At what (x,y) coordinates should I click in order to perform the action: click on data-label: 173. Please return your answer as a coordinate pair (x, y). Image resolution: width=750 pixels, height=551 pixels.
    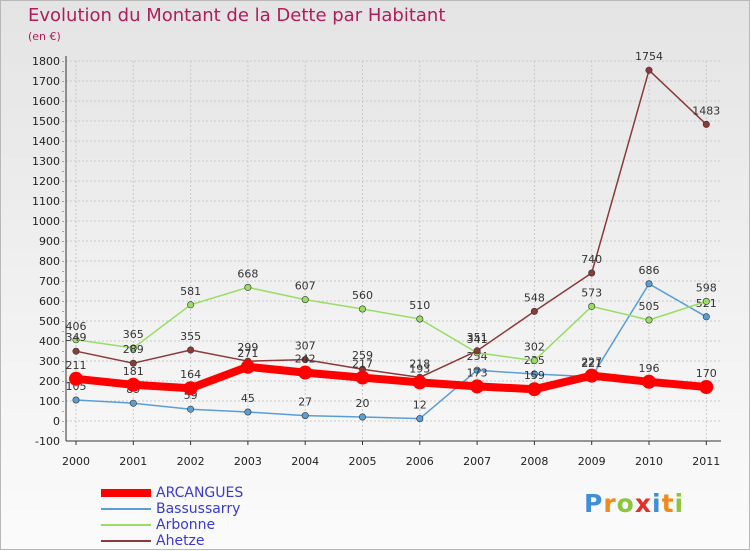
    Looking at the image, I should click on (477, 372).